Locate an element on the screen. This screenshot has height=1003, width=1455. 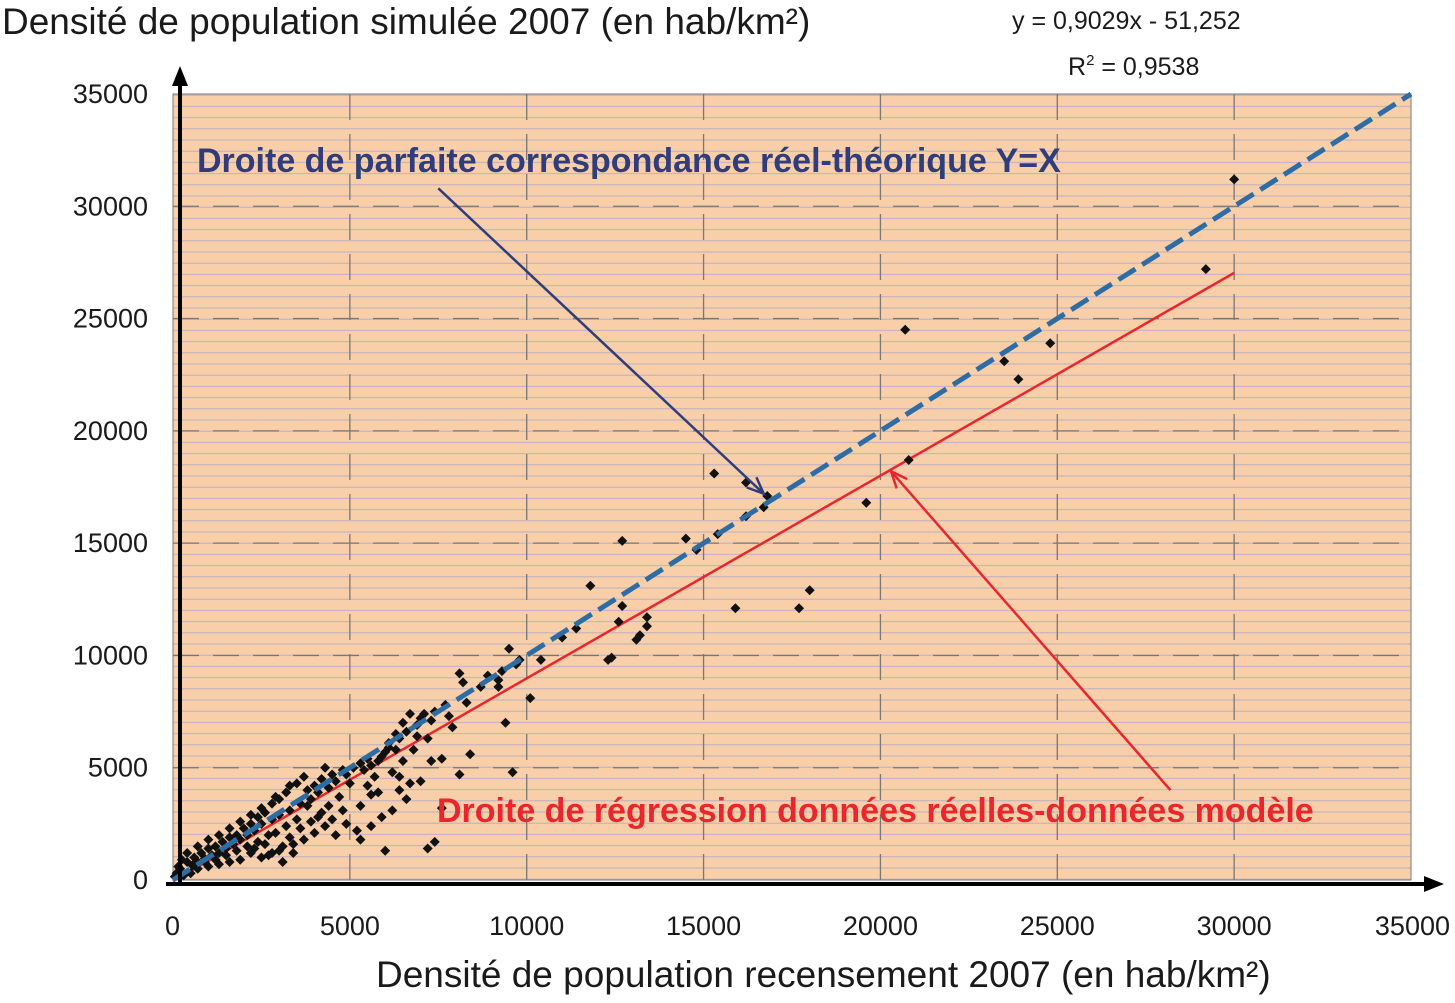
y-tick-label: 15000 is located at coordinates (110, 543).